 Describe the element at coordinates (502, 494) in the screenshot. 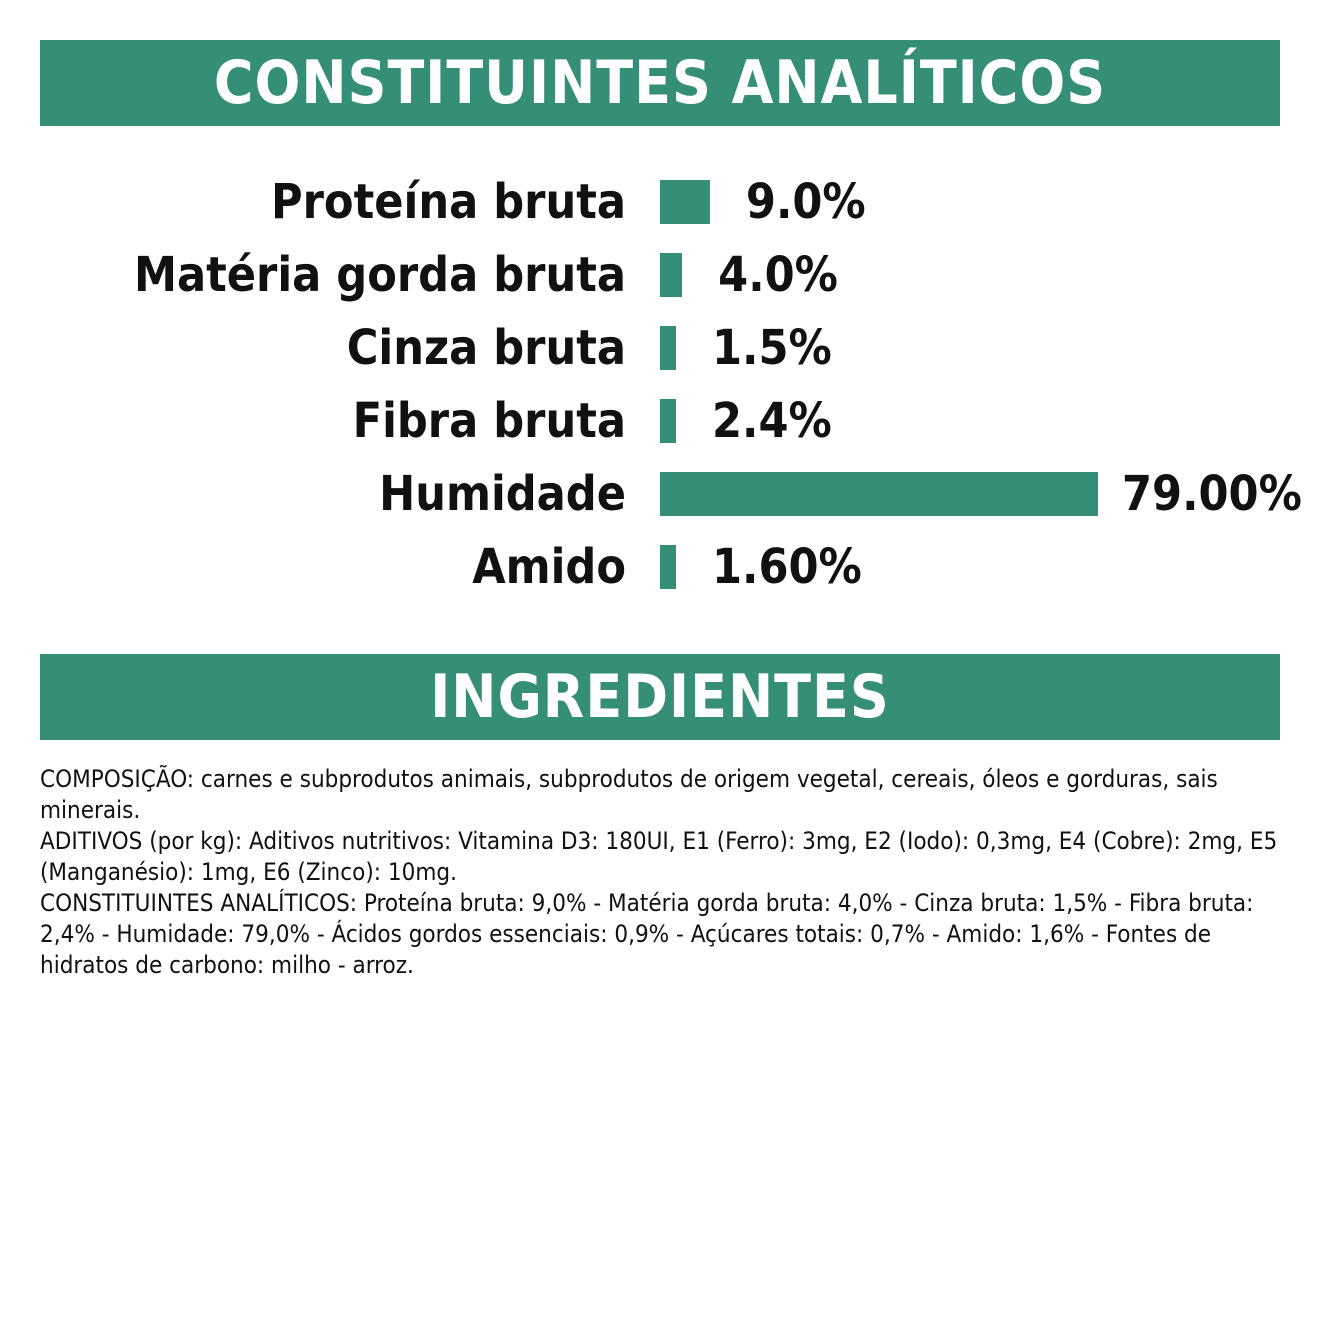

I see `category-label: Humidade` at that location.